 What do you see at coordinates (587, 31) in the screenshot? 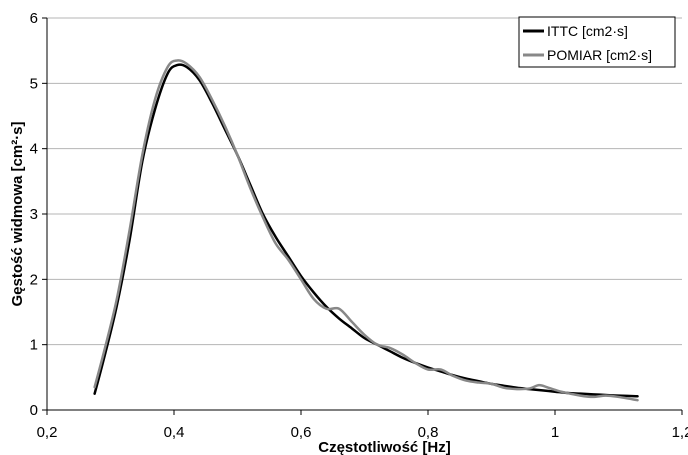
I see `legend-label-ittc: ITTC [cm2·s]` at bounding box center [587, 31].